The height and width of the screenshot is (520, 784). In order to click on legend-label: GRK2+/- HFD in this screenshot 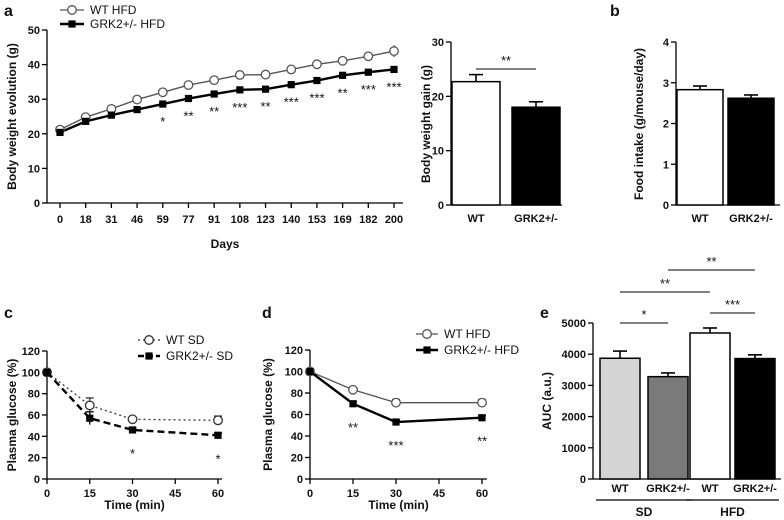, I will do `click(127, 24)`.